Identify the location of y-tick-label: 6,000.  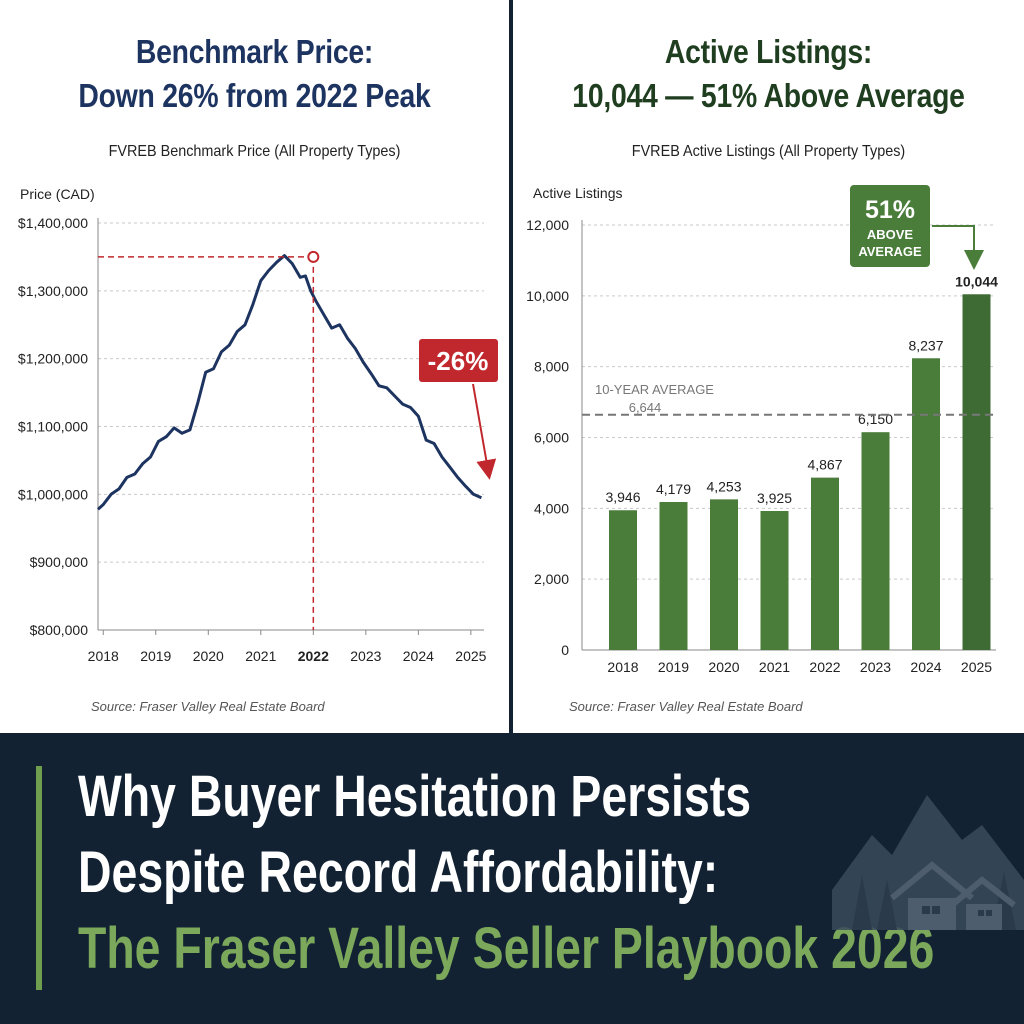
(551, 438).